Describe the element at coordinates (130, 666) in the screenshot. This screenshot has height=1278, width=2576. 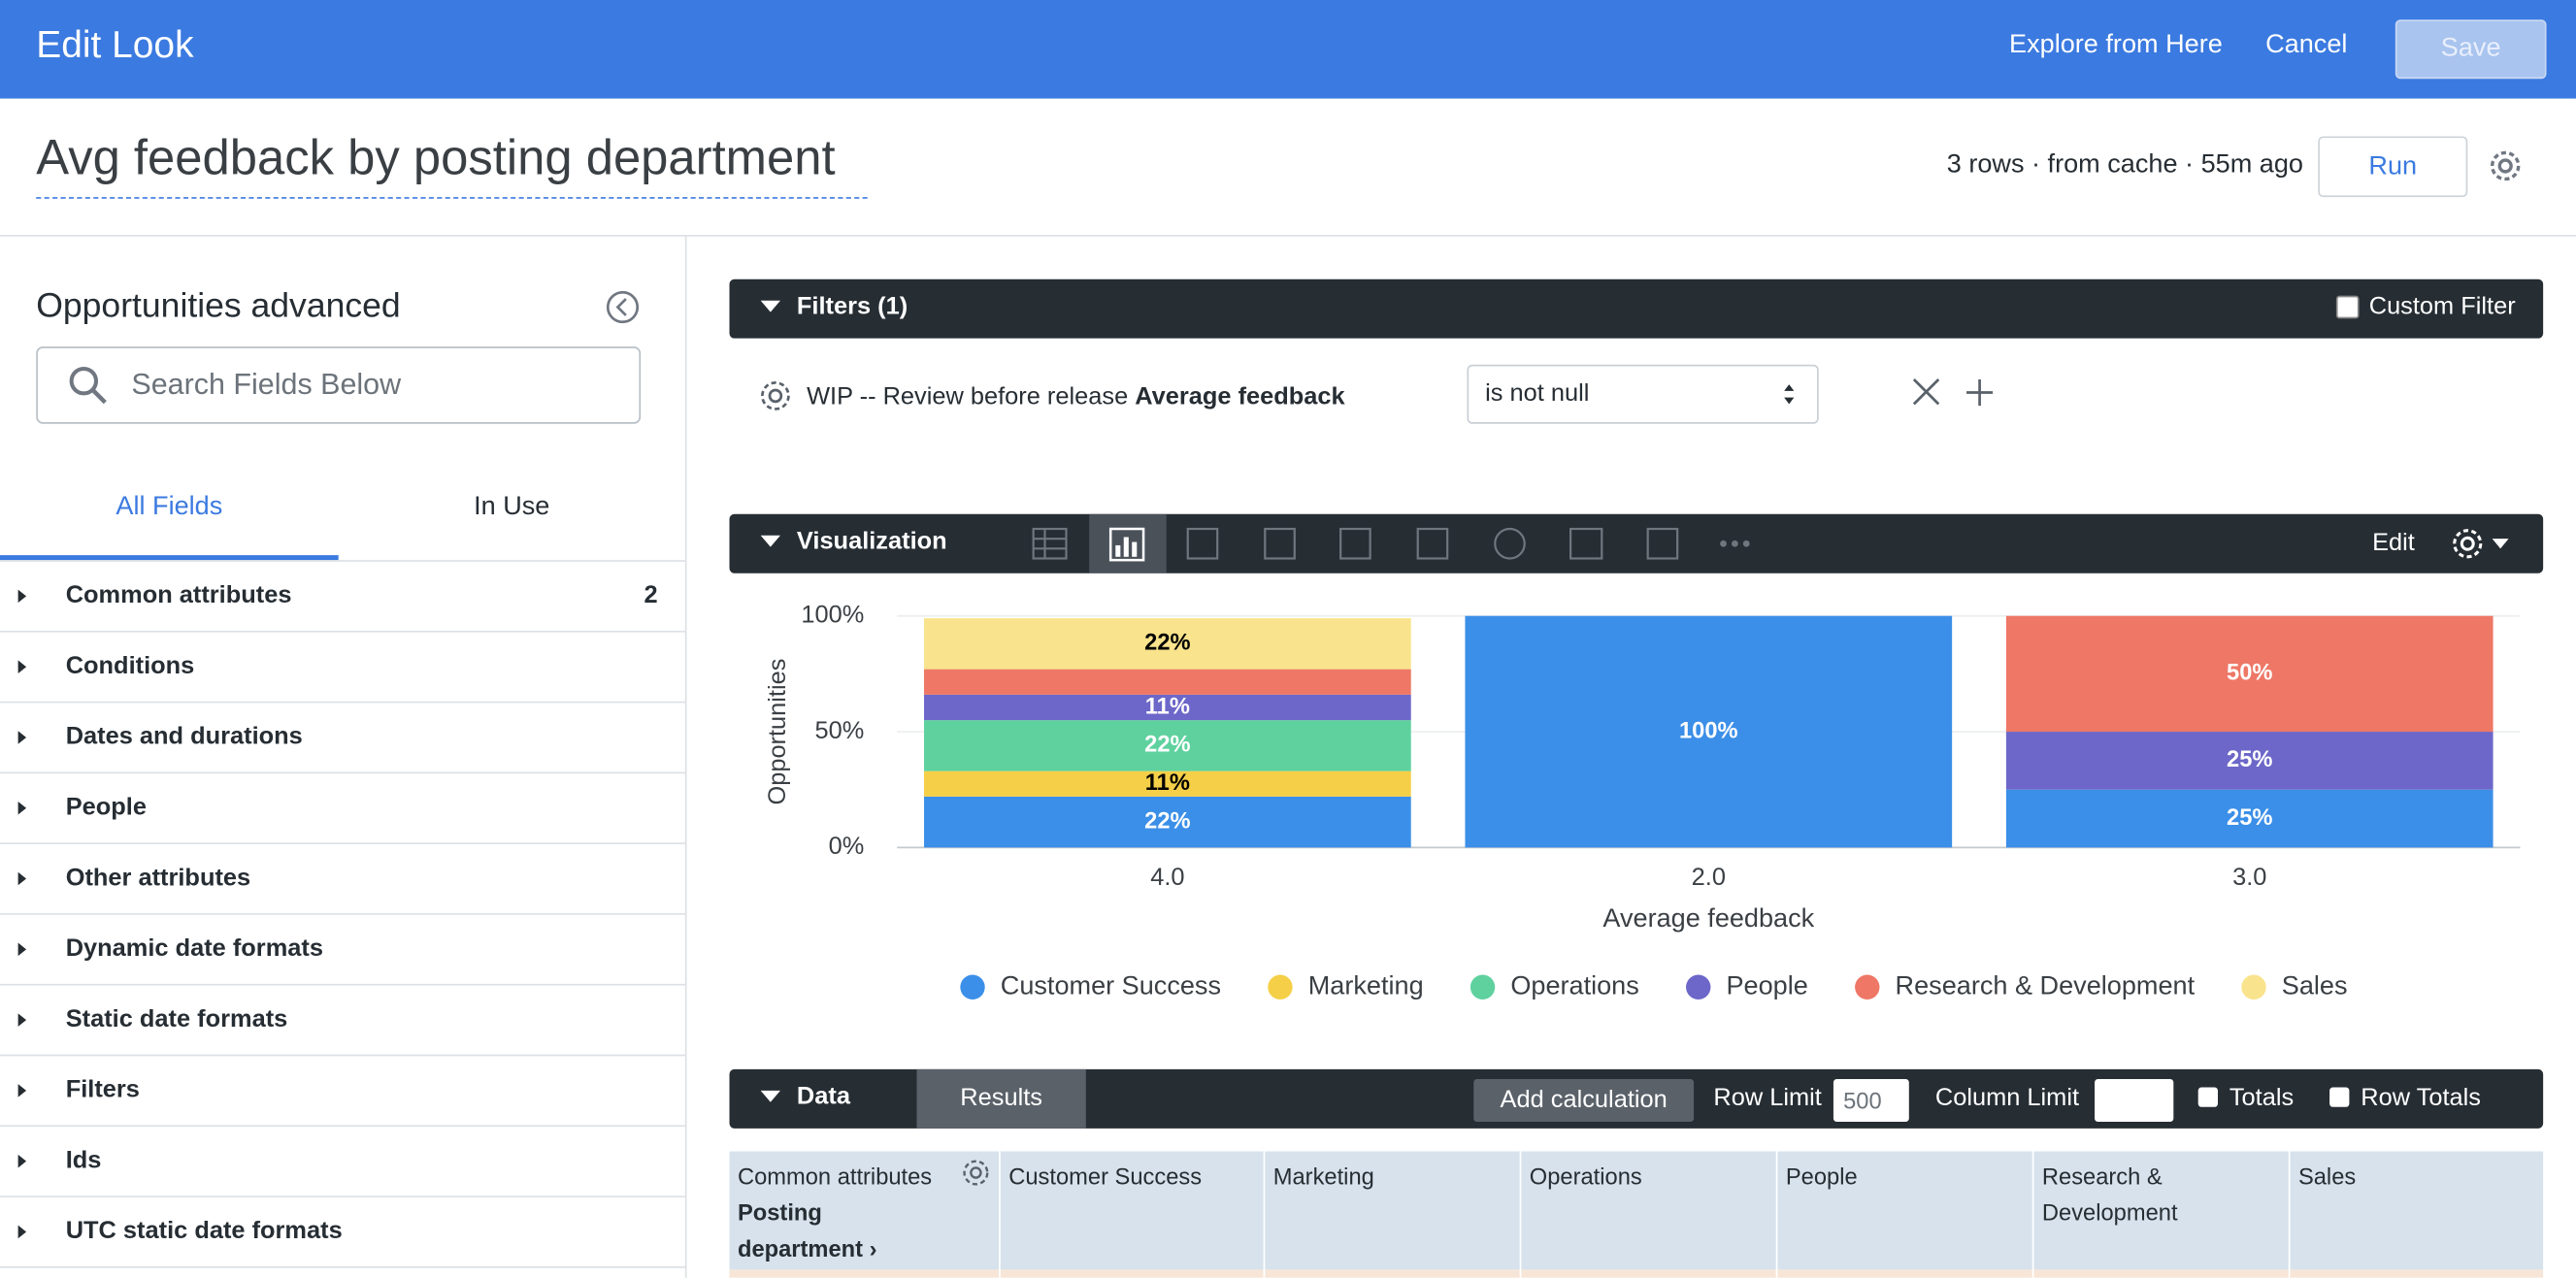
I see `field-group-name: Conditions` at that location.